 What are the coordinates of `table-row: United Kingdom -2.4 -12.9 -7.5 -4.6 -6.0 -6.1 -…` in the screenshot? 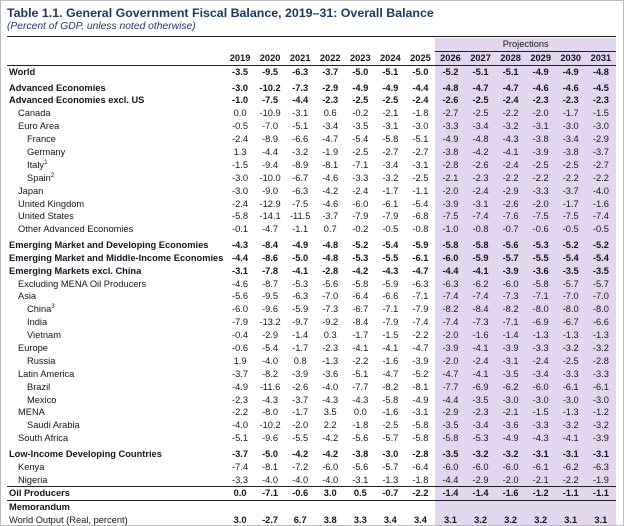 It's located at (311, 204).